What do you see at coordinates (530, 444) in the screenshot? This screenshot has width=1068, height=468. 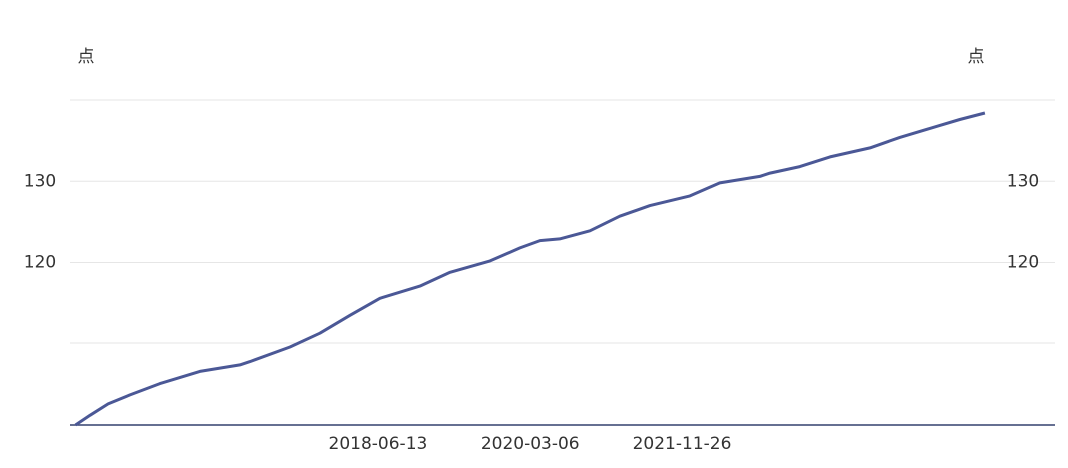 I see `x-tick-label: 2020-03-06` at bounding box center [530, 444].